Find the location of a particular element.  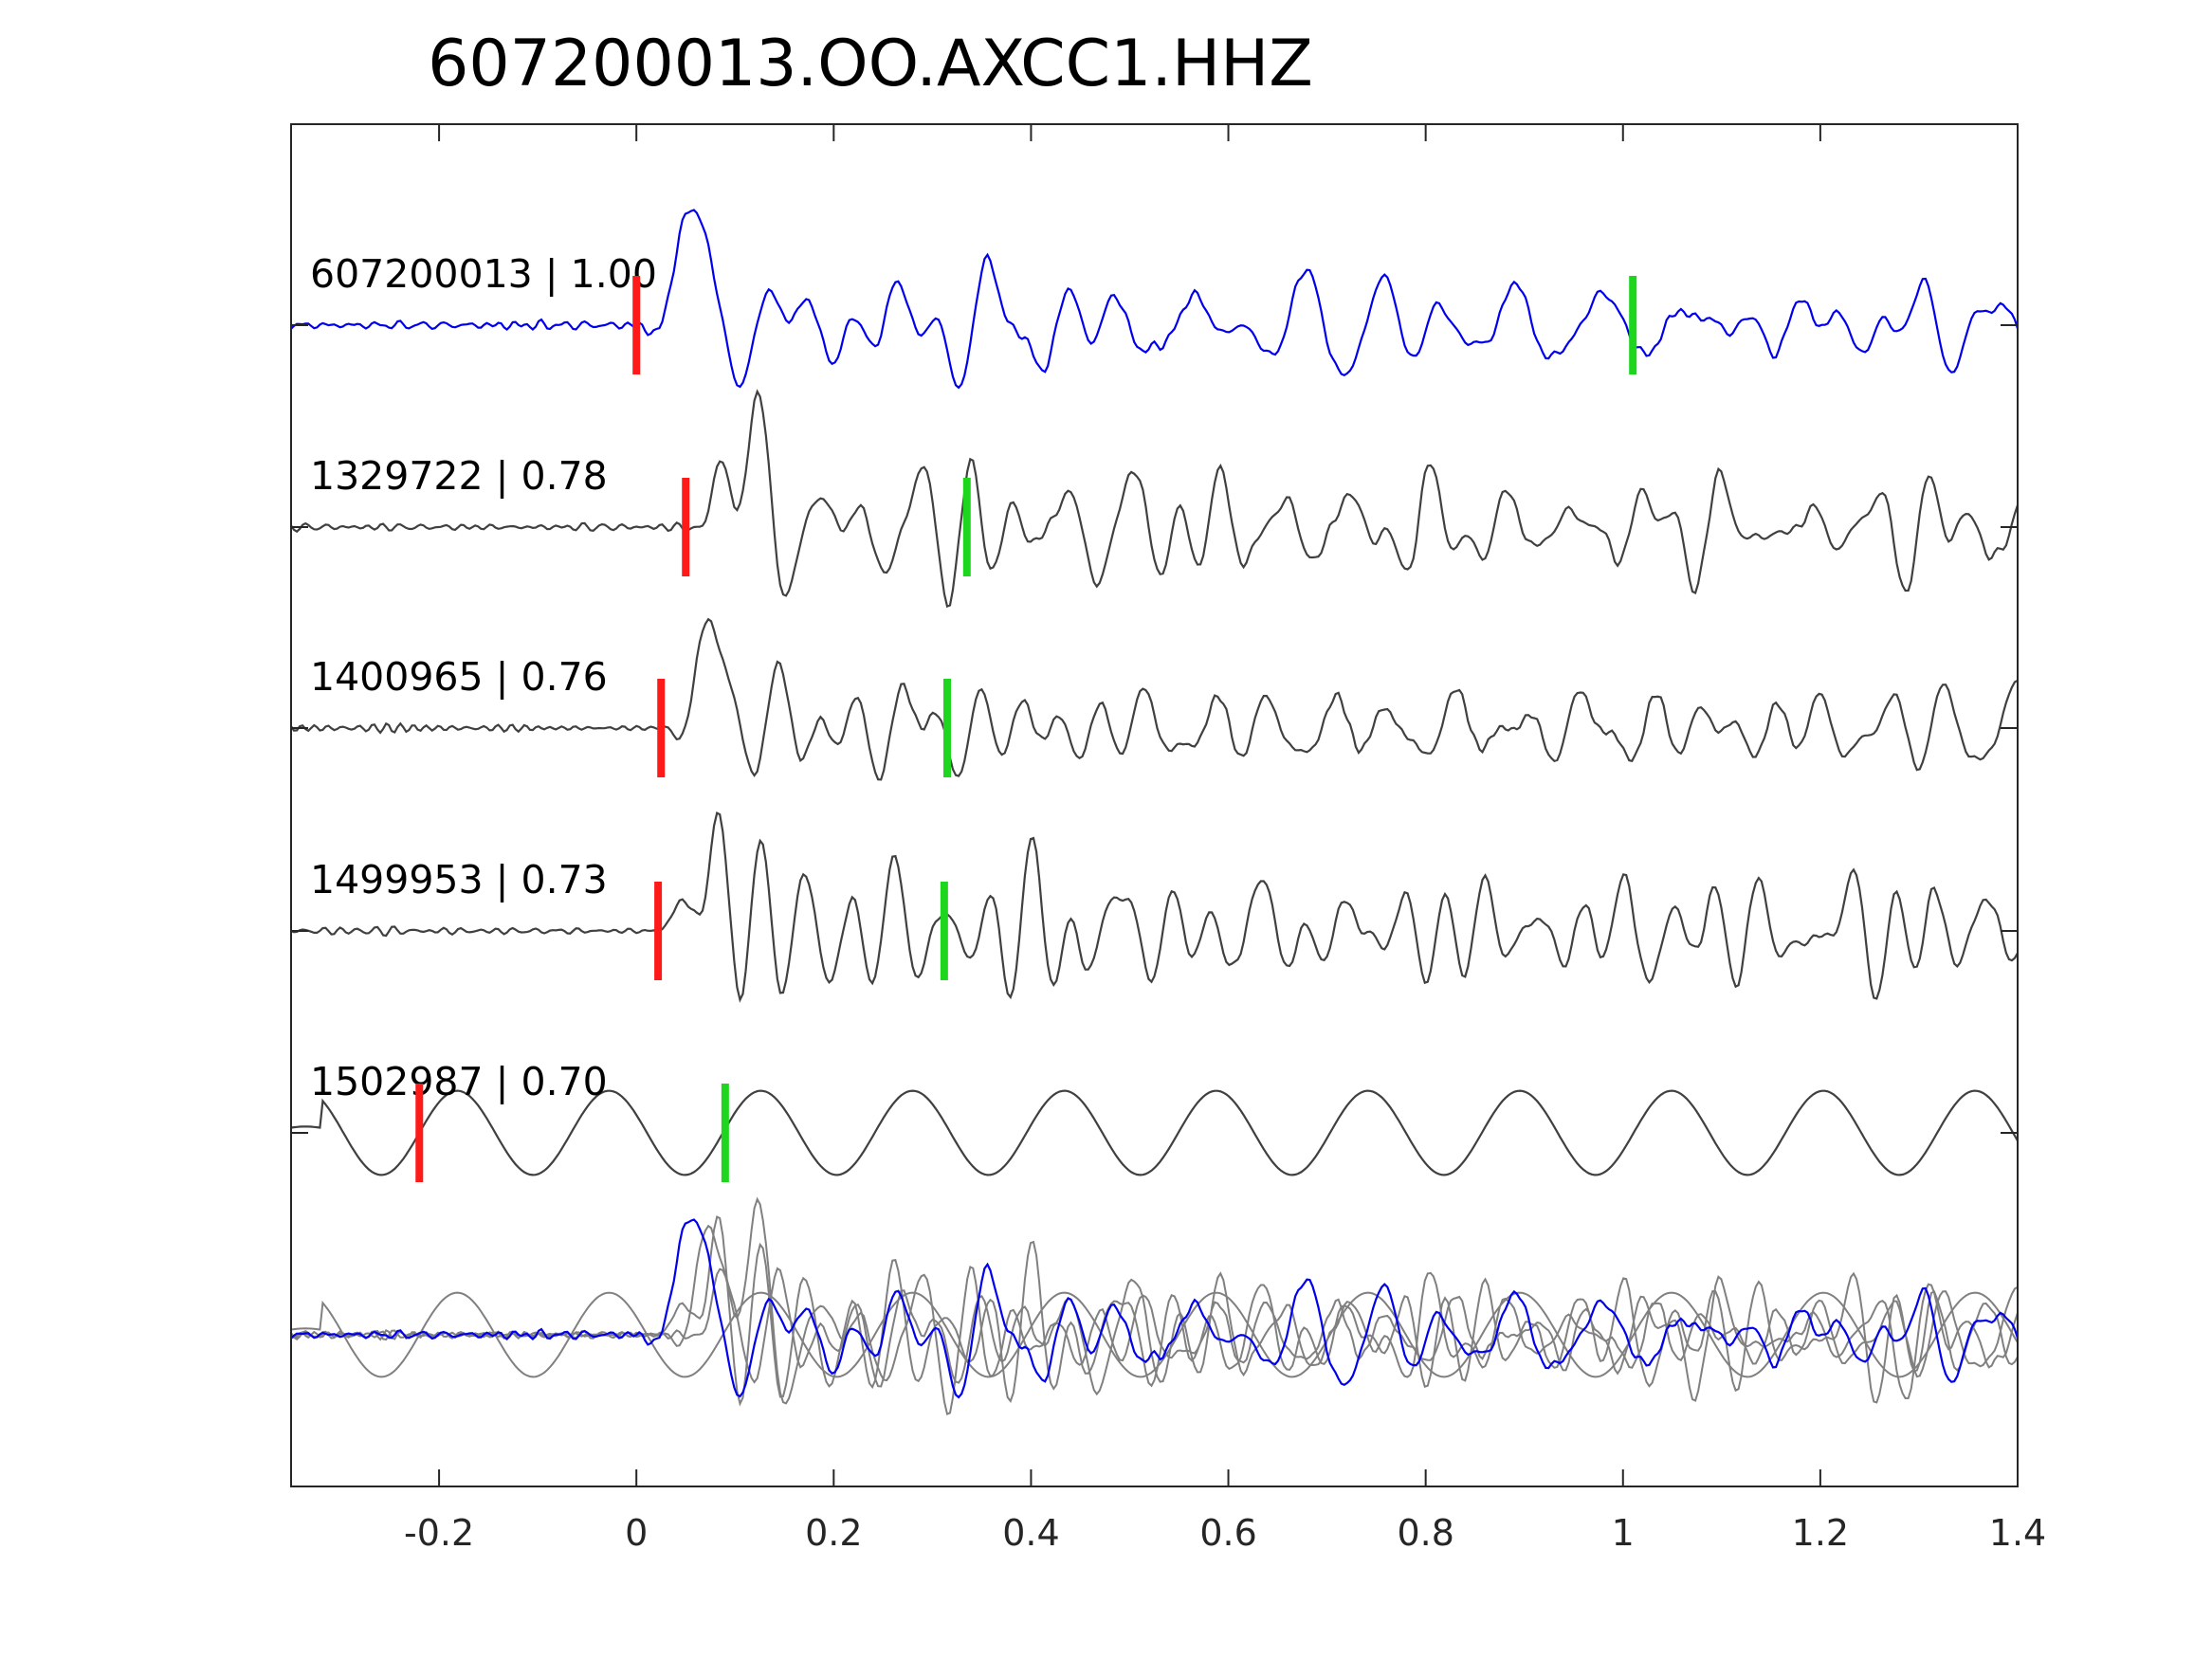

xtick-label: 0.6 is located at coordinates (1227, 1533).